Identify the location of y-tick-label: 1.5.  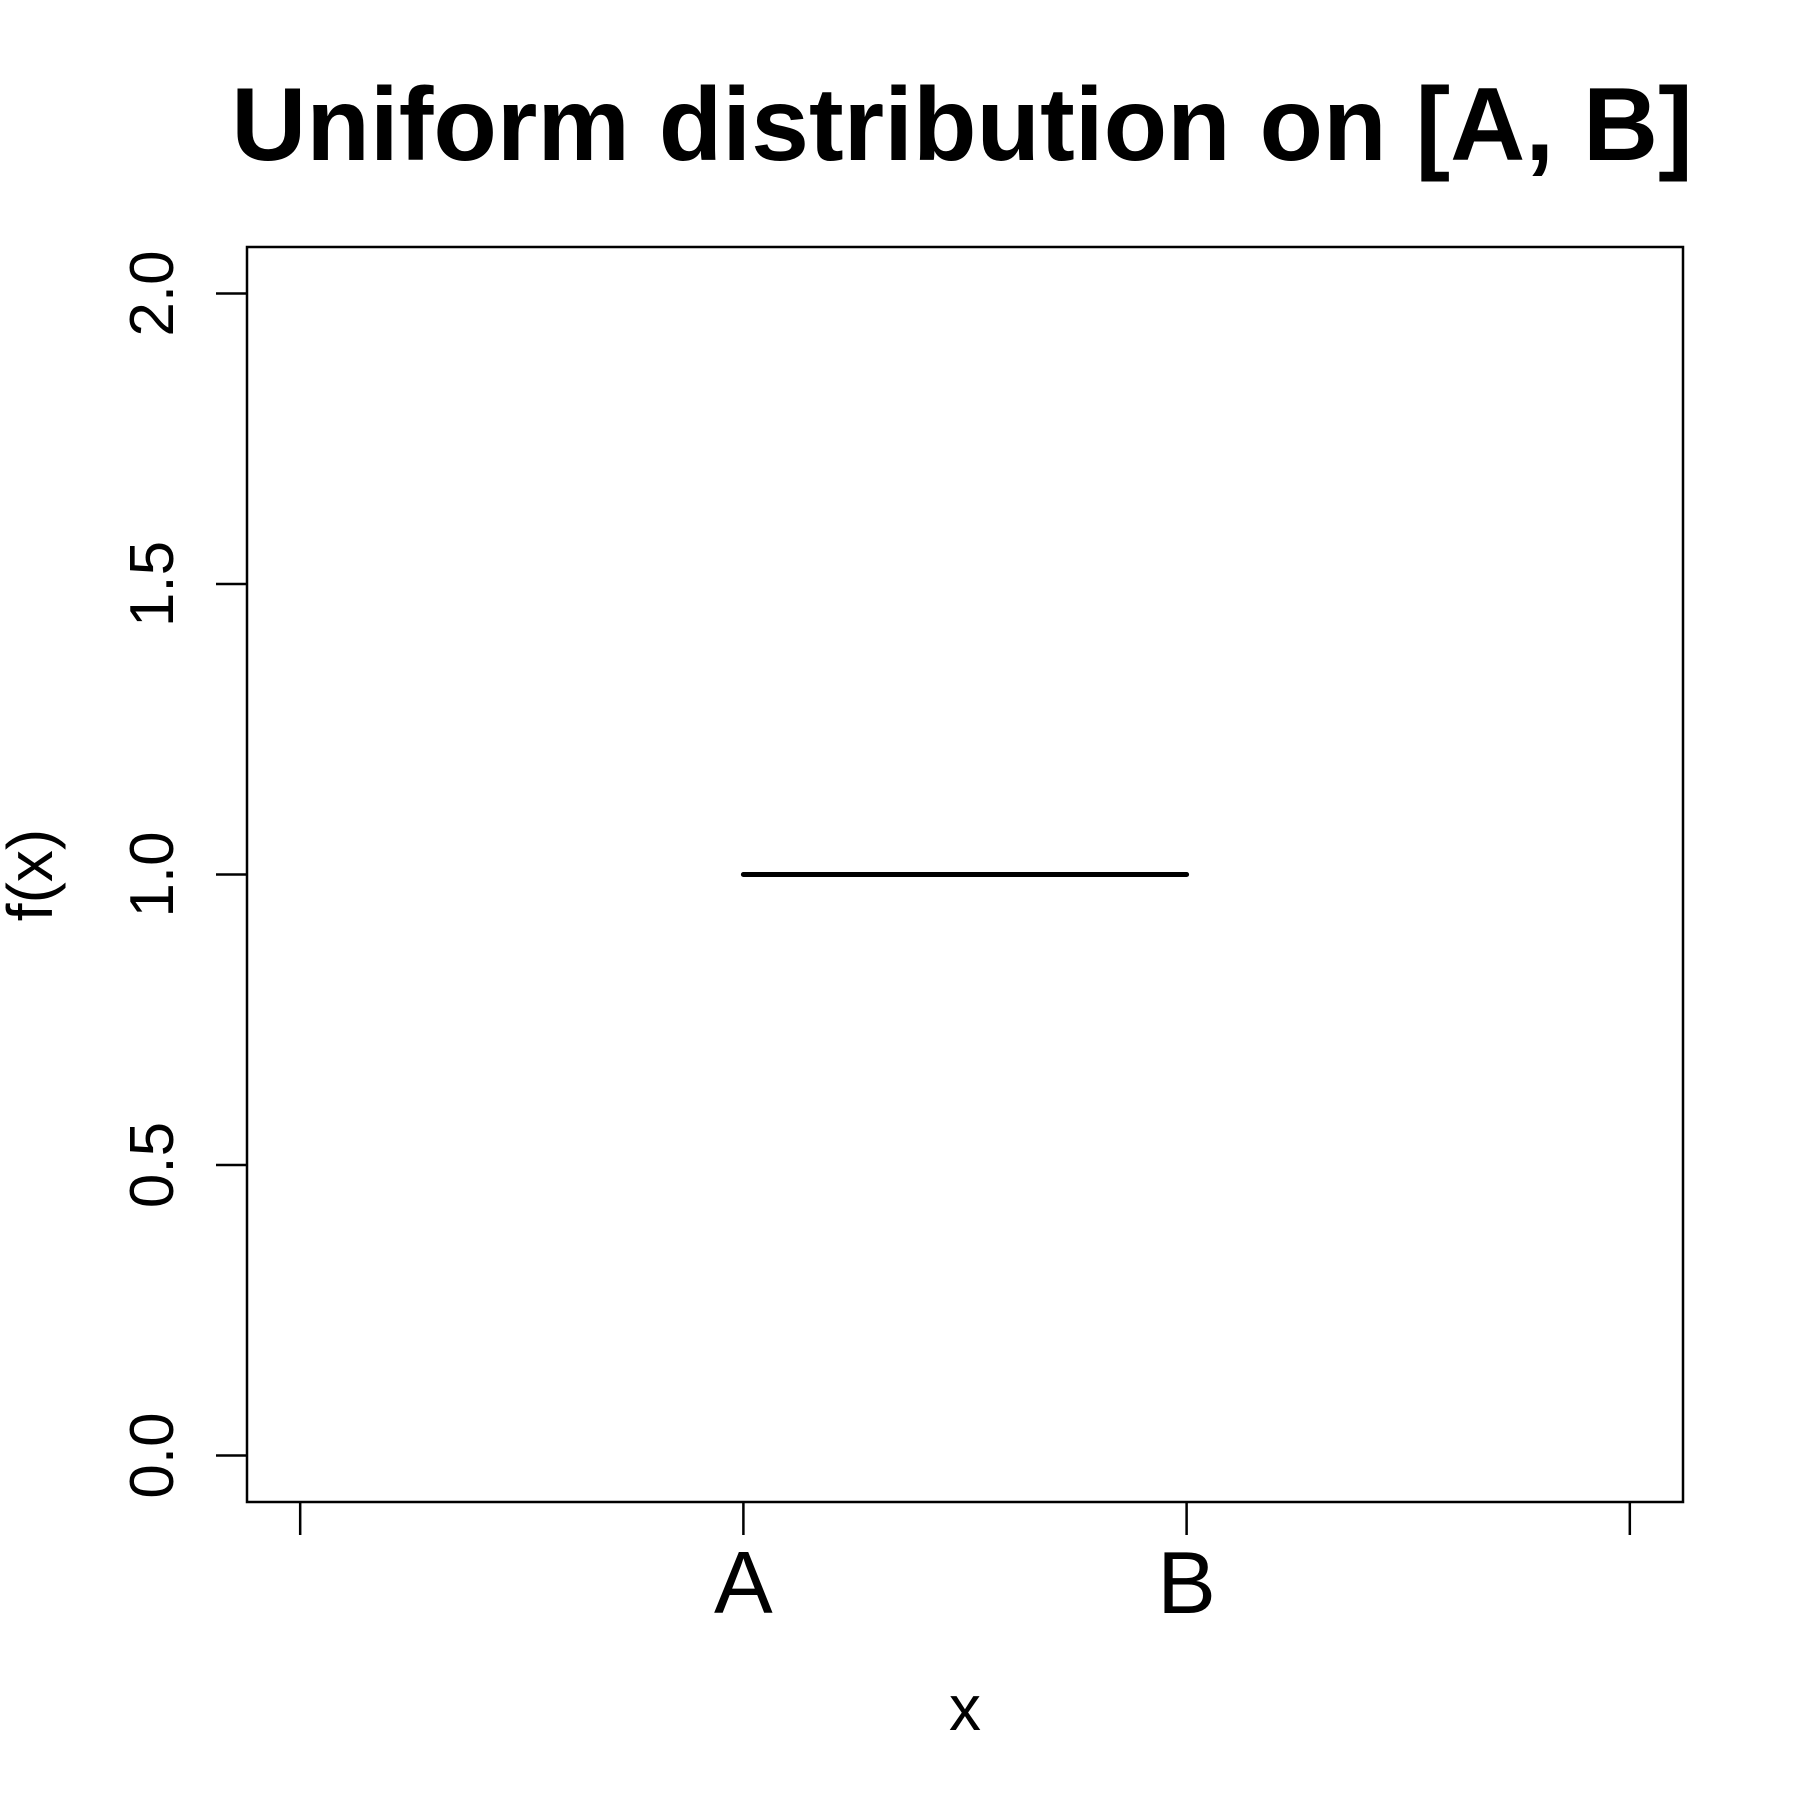
(152, 584).